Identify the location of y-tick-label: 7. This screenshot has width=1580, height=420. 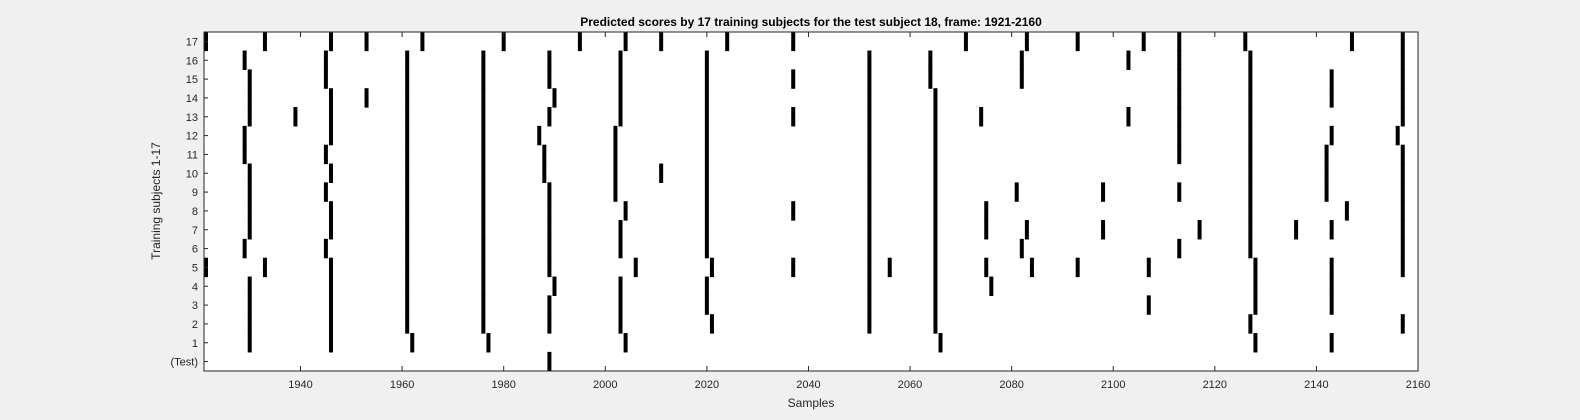
(195, 231).